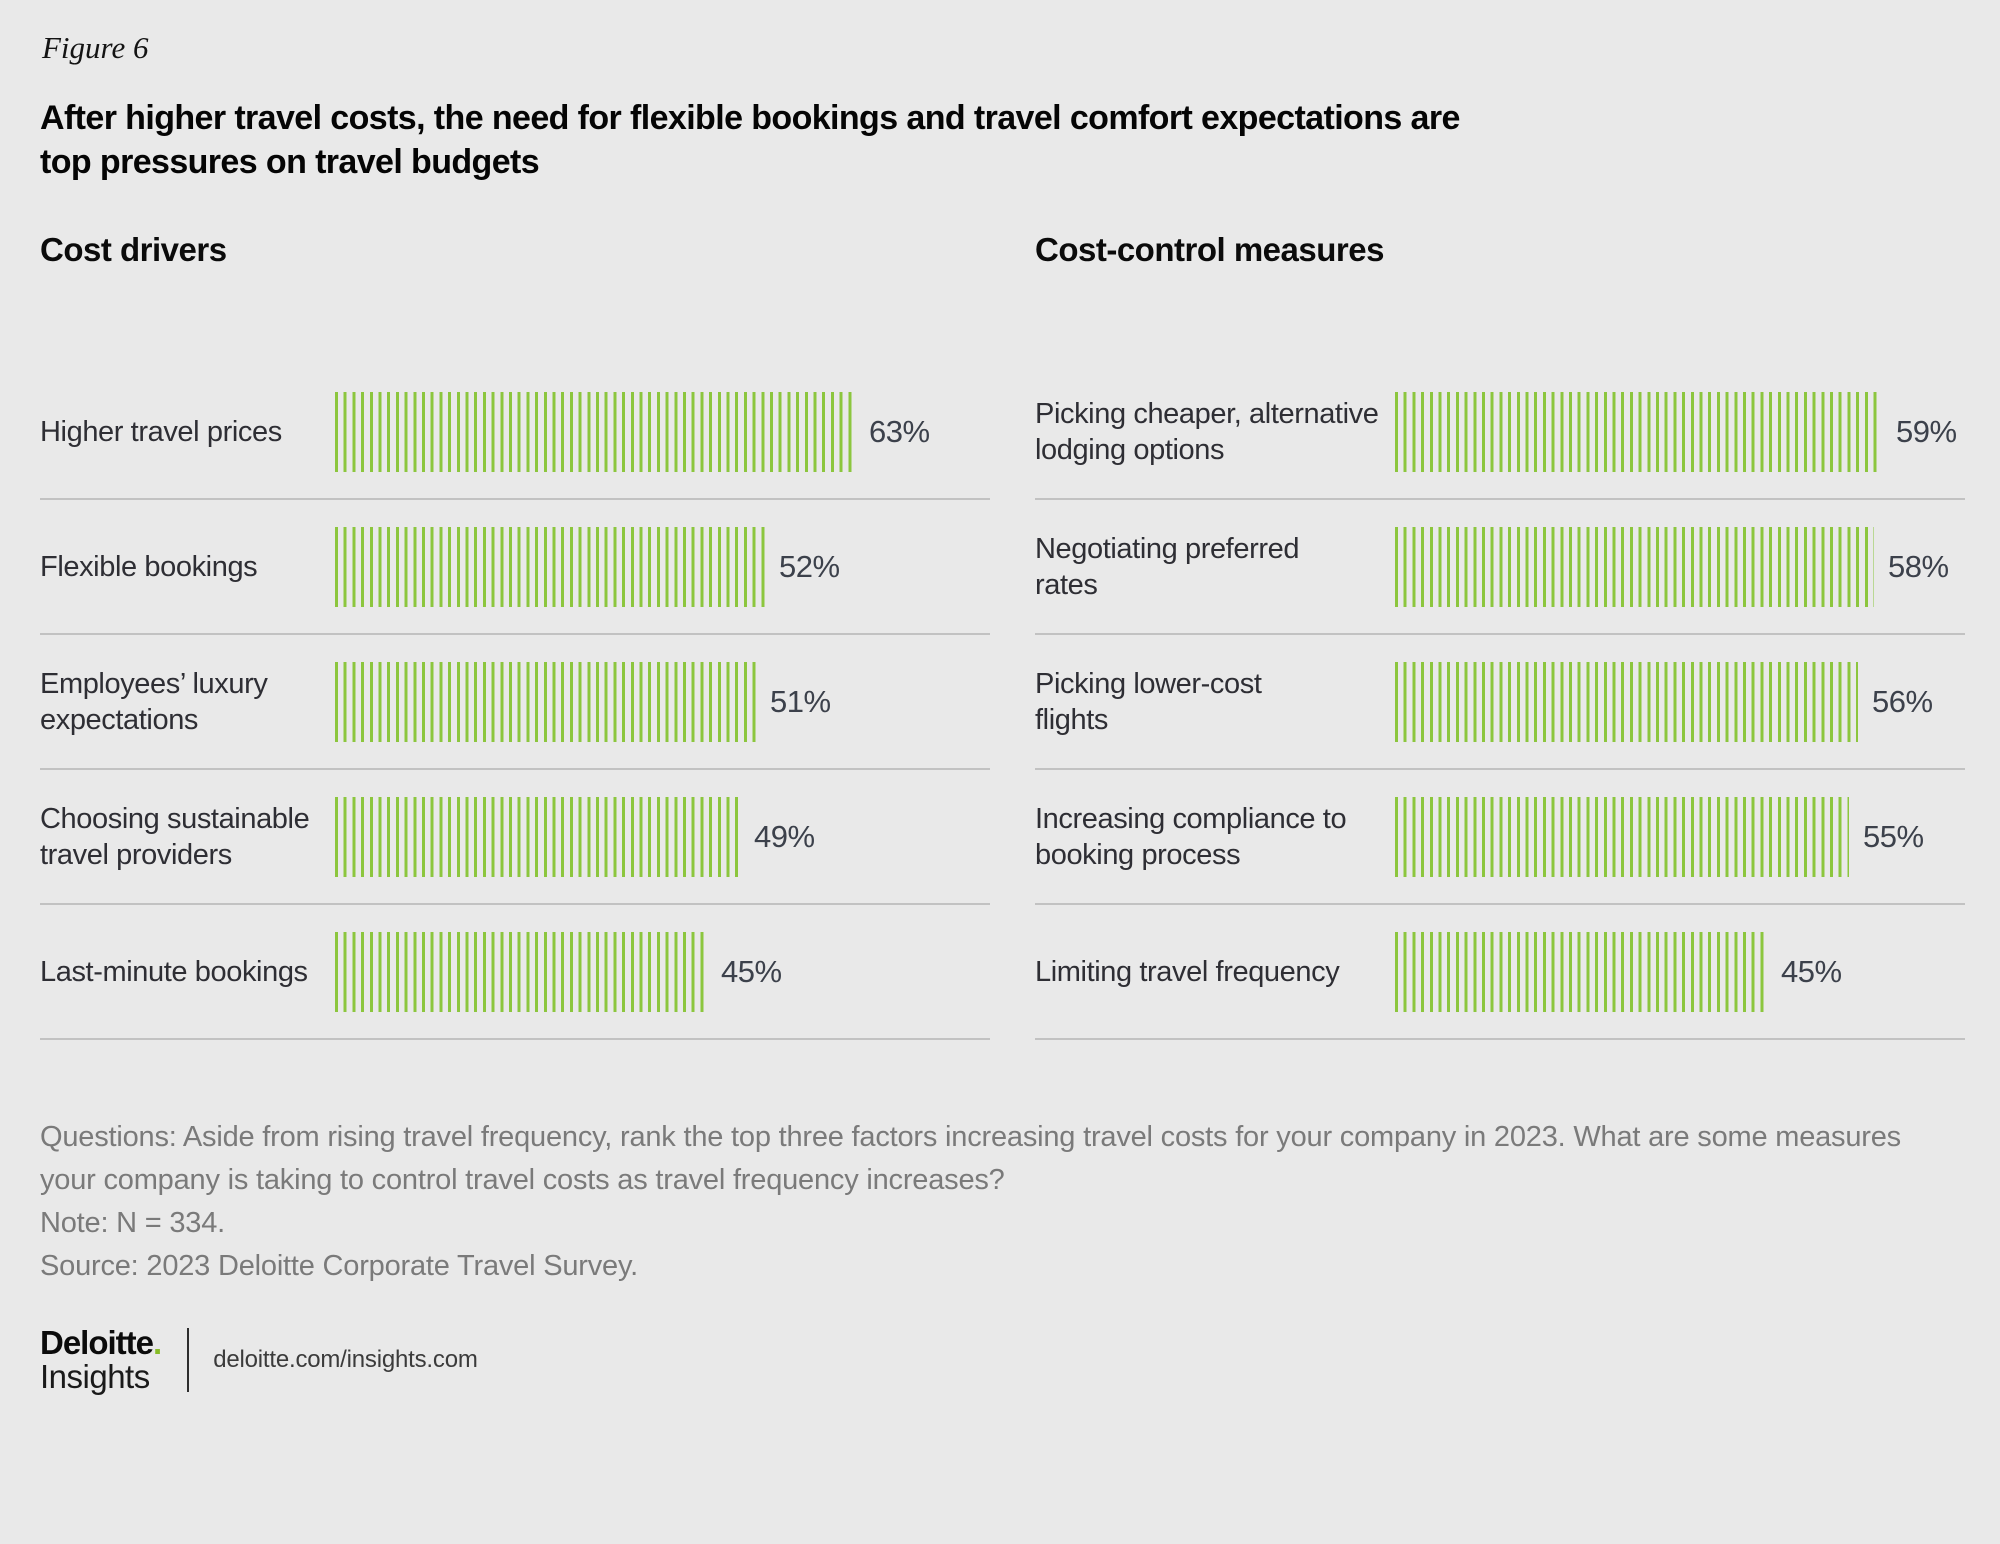 The width and height of the screenshot is (2000, 1544). I want to click on chart-row: Employees’ luxury expectations 51%, so click(515, 702).